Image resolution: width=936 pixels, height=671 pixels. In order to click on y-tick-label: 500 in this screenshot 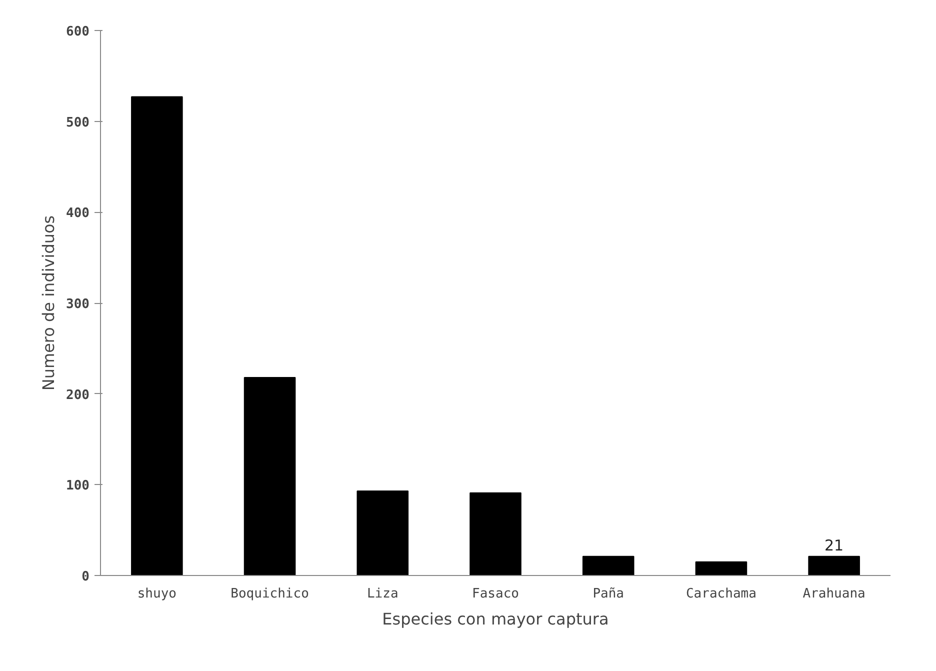, I will do `click(78, 122)`.